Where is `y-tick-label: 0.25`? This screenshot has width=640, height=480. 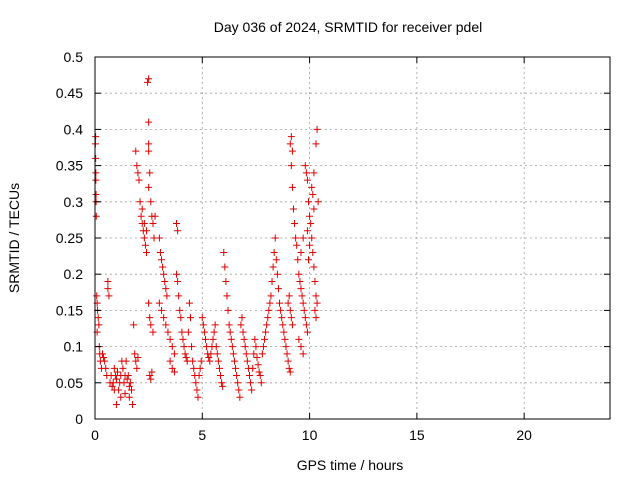
y-tick-label: 0.25 is located at coordinates (69, 238).